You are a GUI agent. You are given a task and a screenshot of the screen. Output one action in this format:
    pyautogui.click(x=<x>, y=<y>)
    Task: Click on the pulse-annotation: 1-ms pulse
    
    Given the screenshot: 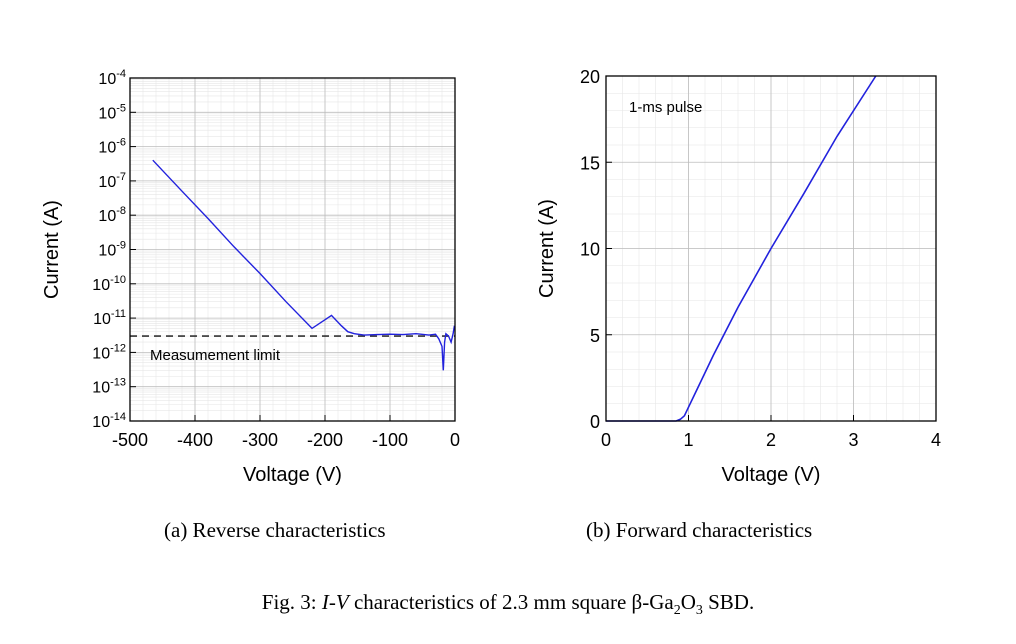 What is the action you would take?
    pyautogui.click(x=665, y=107)
    